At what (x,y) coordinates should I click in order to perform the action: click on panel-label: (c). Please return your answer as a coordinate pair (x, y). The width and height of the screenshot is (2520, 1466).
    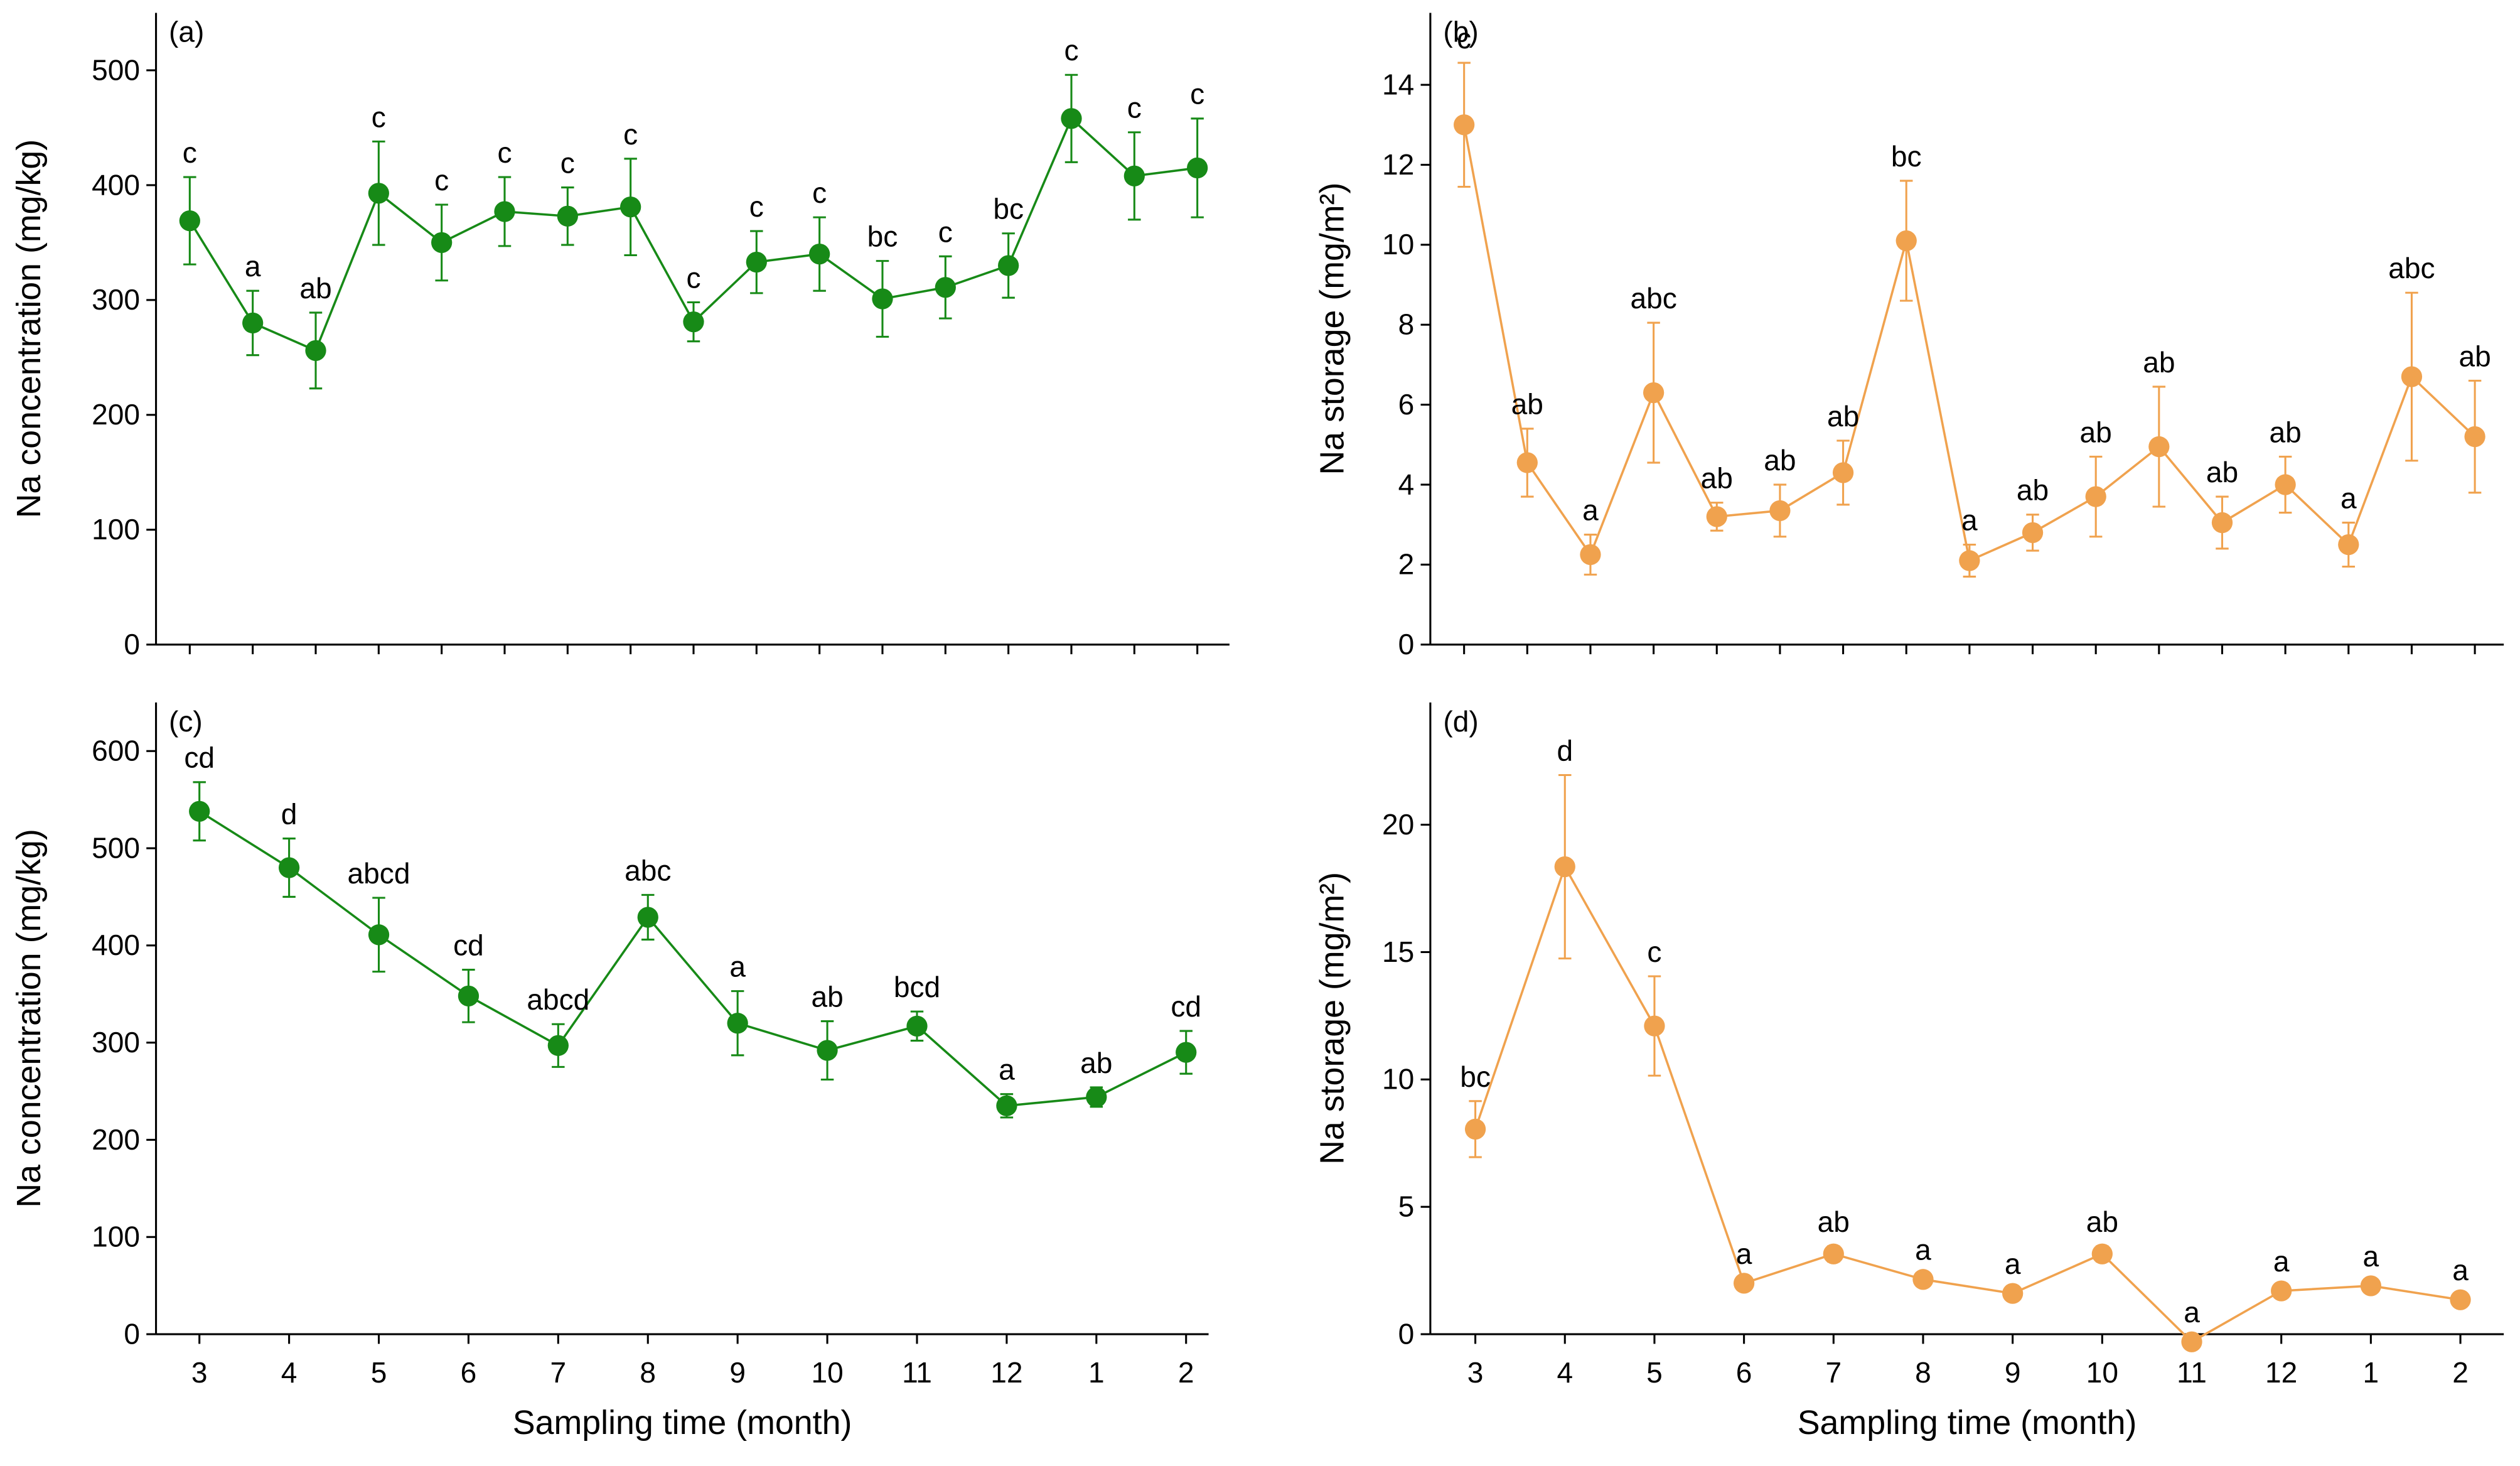
    Looking at the image, I should click on (186, 721).